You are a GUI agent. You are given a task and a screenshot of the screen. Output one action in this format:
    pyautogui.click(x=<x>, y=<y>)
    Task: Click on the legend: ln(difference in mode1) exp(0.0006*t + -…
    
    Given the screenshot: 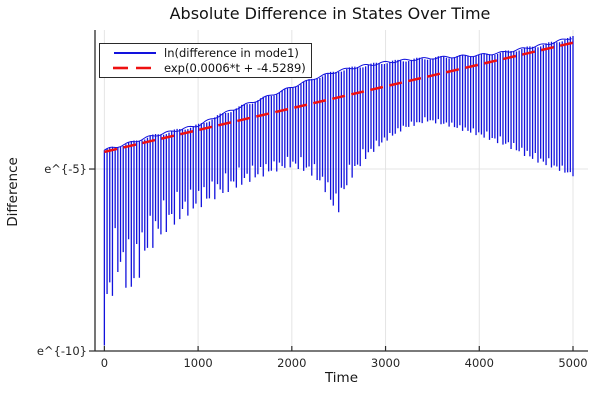 What is the action you would take?
    pyautogui.click(x=205, y=60)
    